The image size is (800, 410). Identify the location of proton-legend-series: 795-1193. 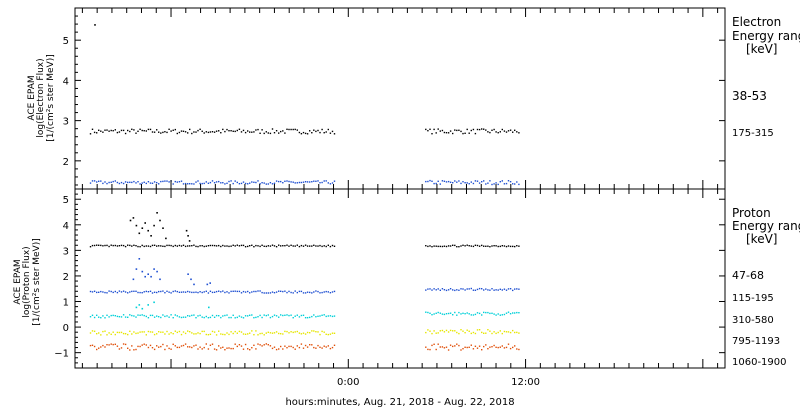
(756, 341).